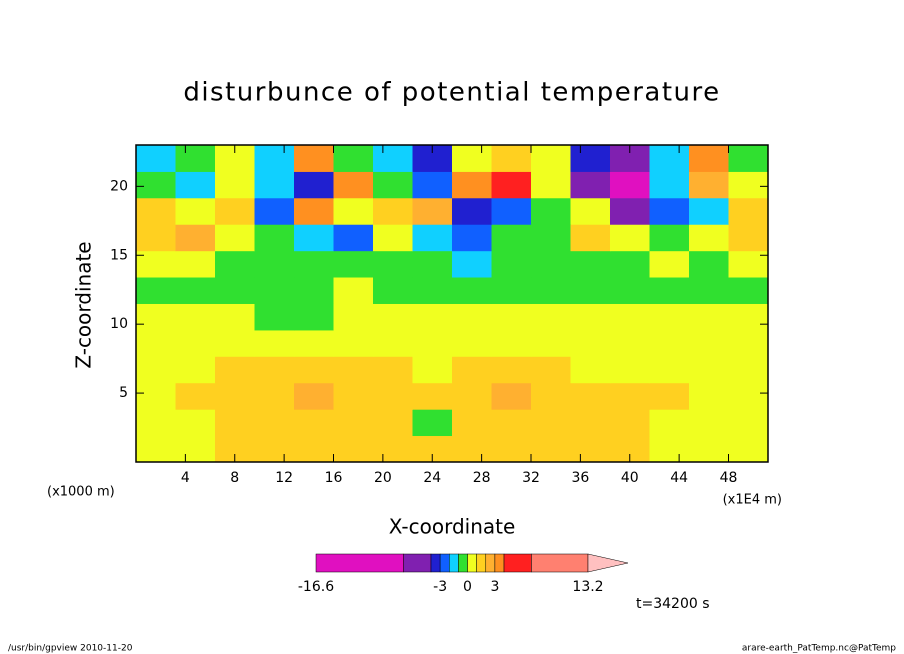 The height and width of the screenshot is (654, 904). I want to click on y-tick-label: 10, so click(119, 324).